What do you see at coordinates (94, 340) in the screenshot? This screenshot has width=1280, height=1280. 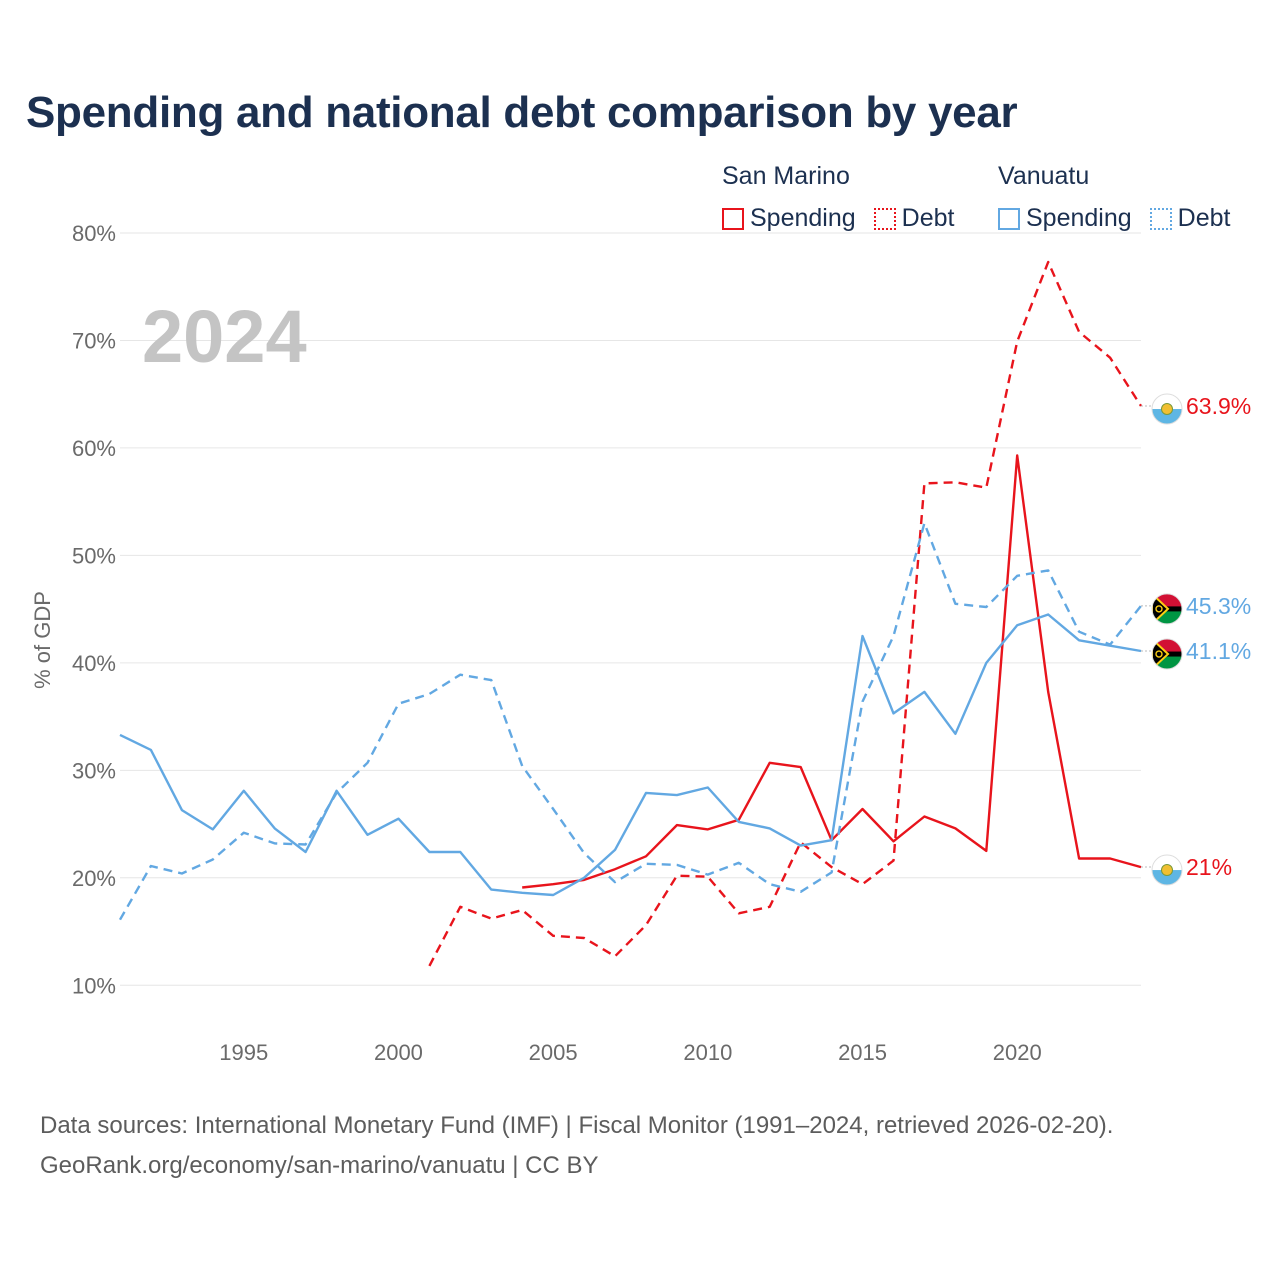 I see `y-tick-label: 70%` at bounding box center [94, 340].